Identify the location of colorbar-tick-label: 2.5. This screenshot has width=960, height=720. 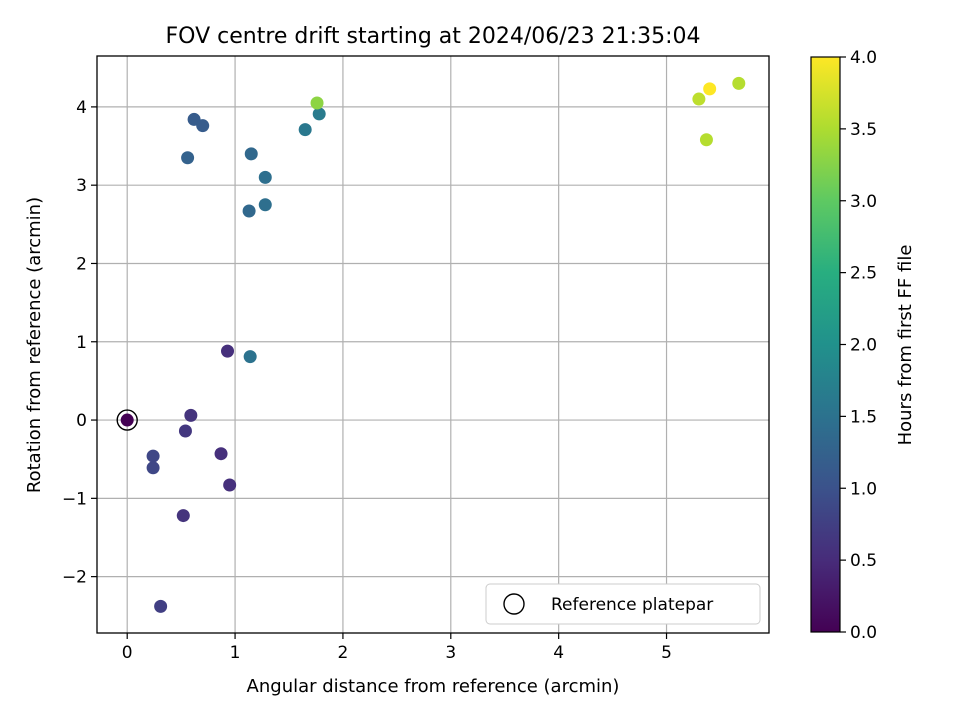
(863, 274).